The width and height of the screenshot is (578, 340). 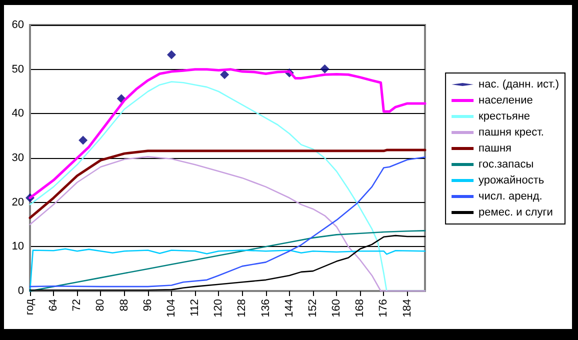 I want to click on legend-label: ремес. и слуги, so click(x=515, y=212).